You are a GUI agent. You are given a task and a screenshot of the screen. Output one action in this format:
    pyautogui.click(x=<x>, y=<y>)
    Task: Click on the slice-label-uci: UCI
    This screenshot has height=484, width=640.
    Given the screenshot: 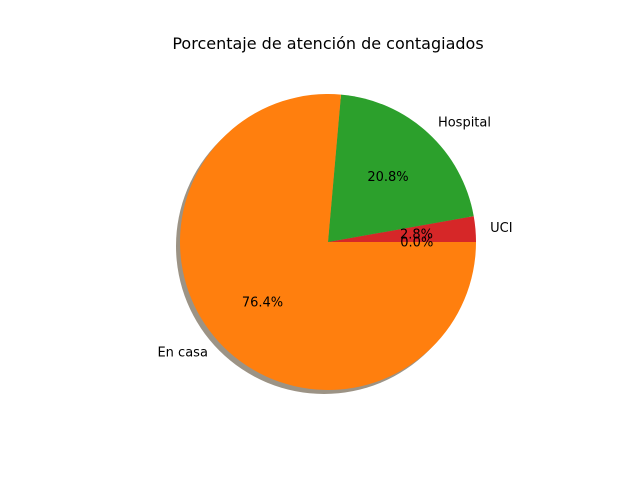 What is the action you would take?
    pyautogui.click(x=501, y=228)
    